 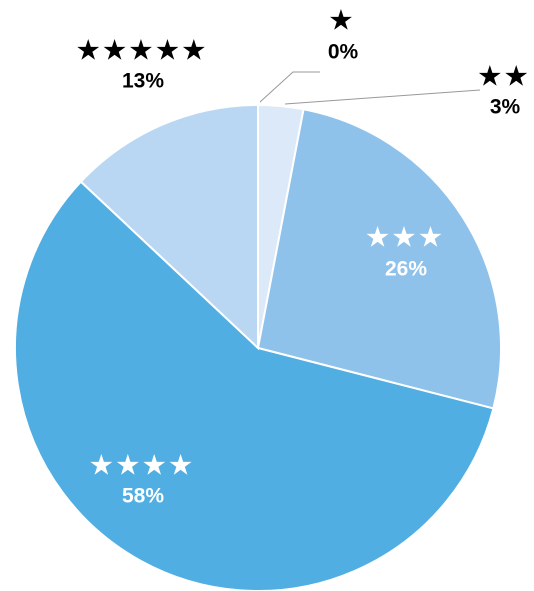 I want to click on slice-stars: ★, so click(x=343, y=21).